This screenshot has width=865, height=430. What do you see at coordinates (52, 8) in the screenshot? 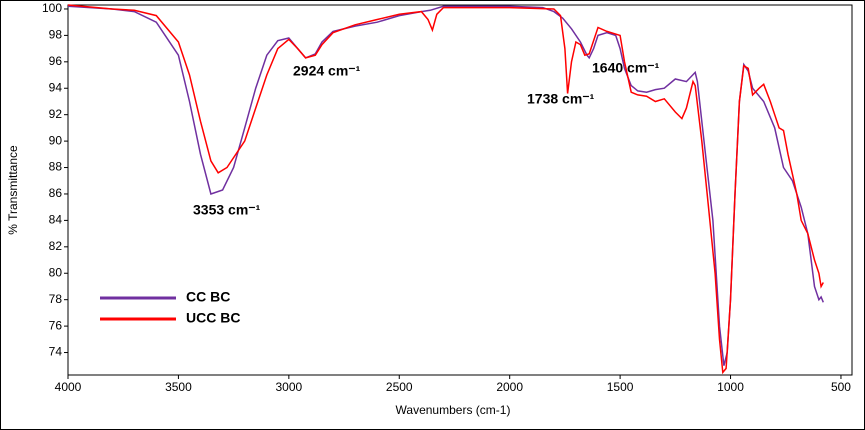
I see `y-tick-label: 100` at bounding box center [52, 8].